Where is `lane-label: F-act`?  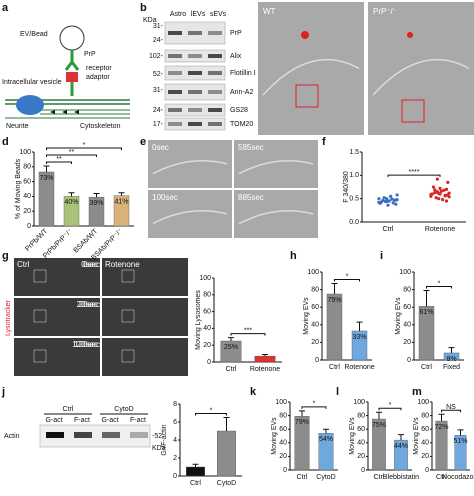 lane-label: F-act is located at coordinates (138, 420).